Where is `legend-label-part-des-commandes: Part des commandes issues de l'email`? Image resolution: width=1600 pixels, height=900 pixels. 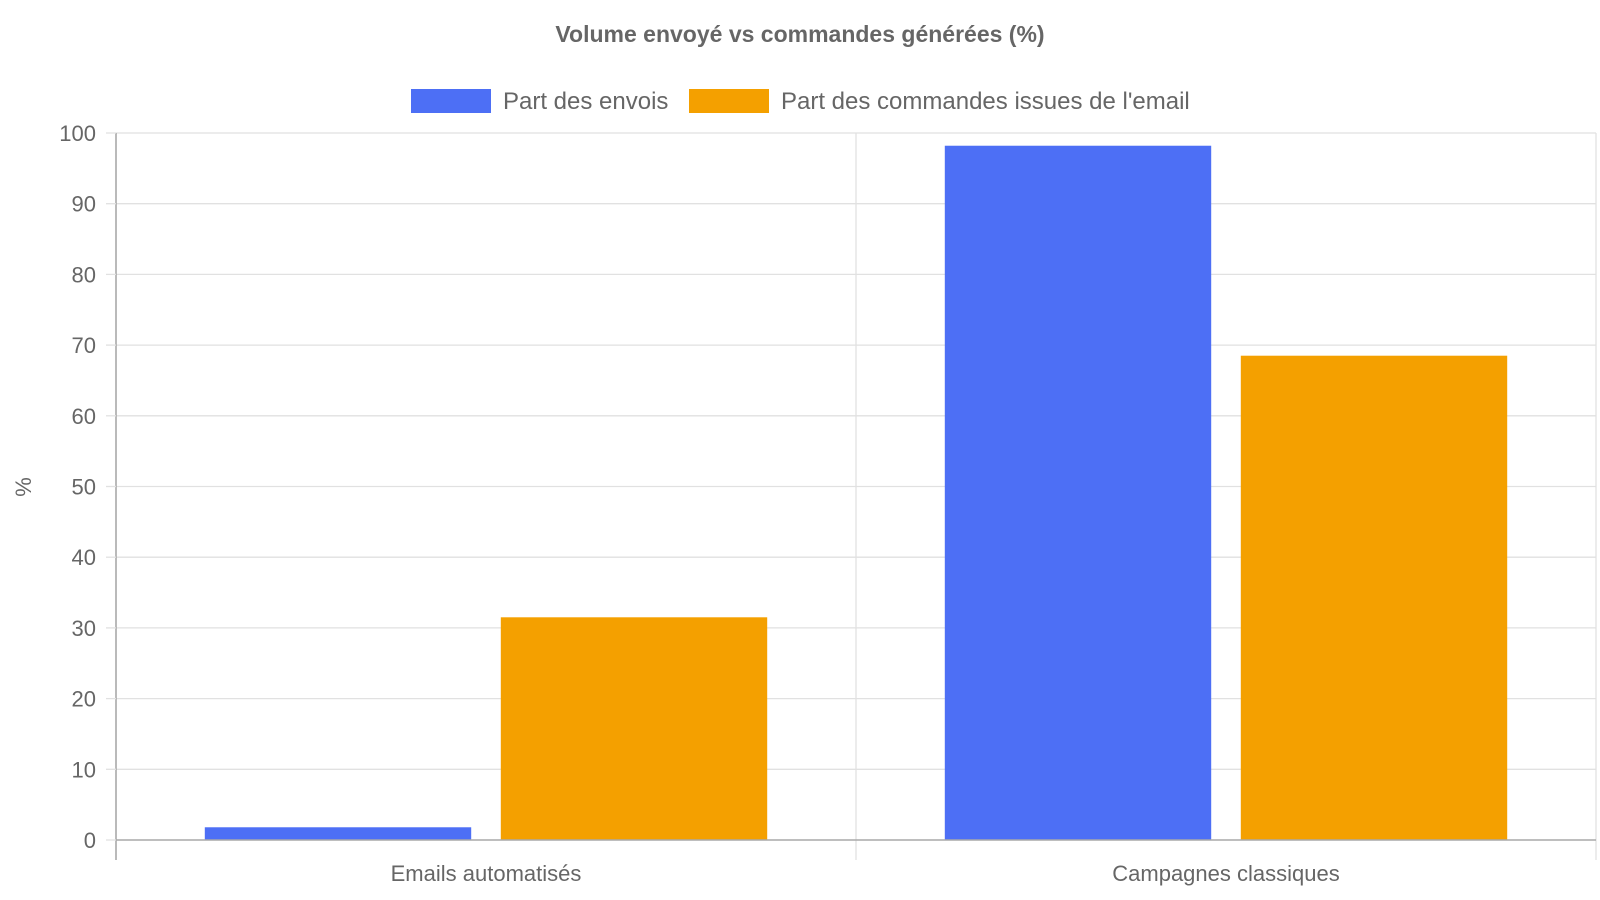
legend-label-part-des-commandes: Part des commandes issues de l'email is located at coordinates (985, 101).